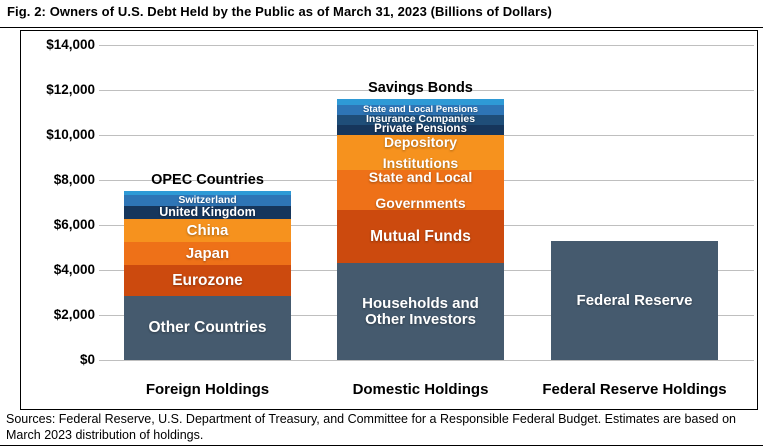 The image size is (763, 448). Describe the element at coordinates (634, 389) in the screenshot. I see `x-axis-label-federal-reserve-holdings: Federal Reserve Holdings` at that location.